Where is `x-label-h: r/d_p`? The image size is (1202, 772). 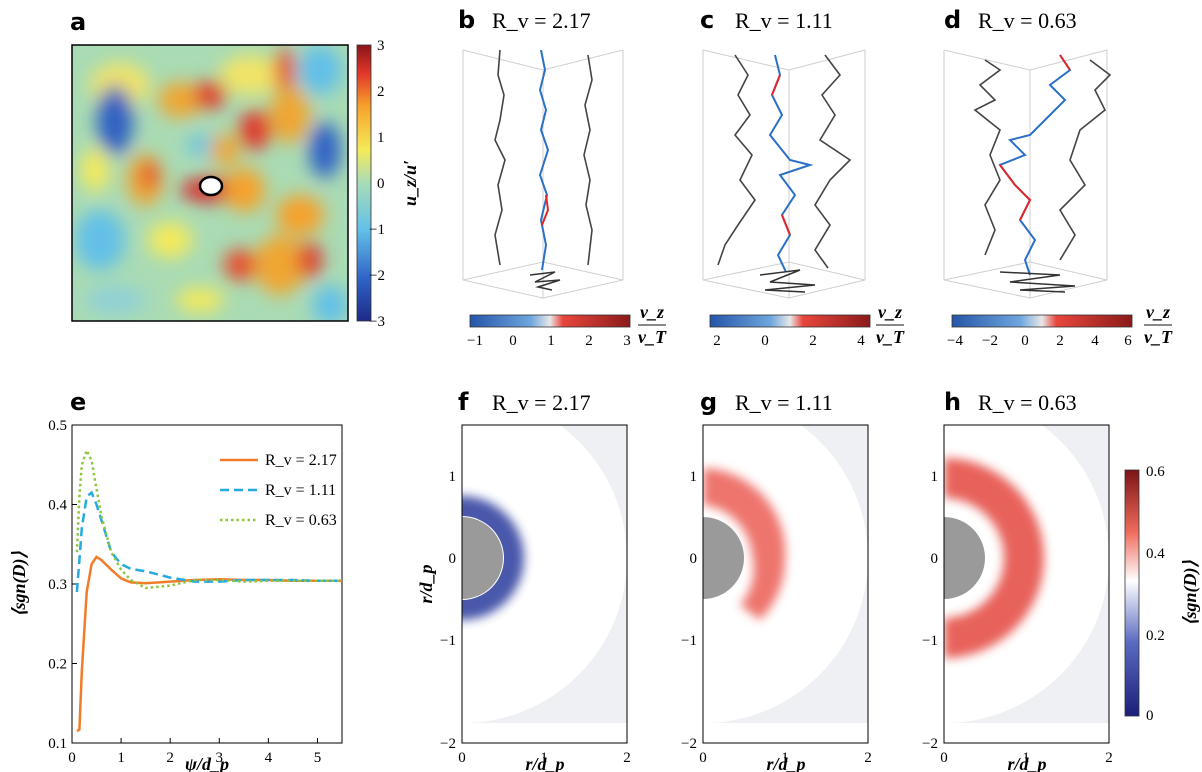 x-label-h: r/d_p is located at coordinates (1026, 763).